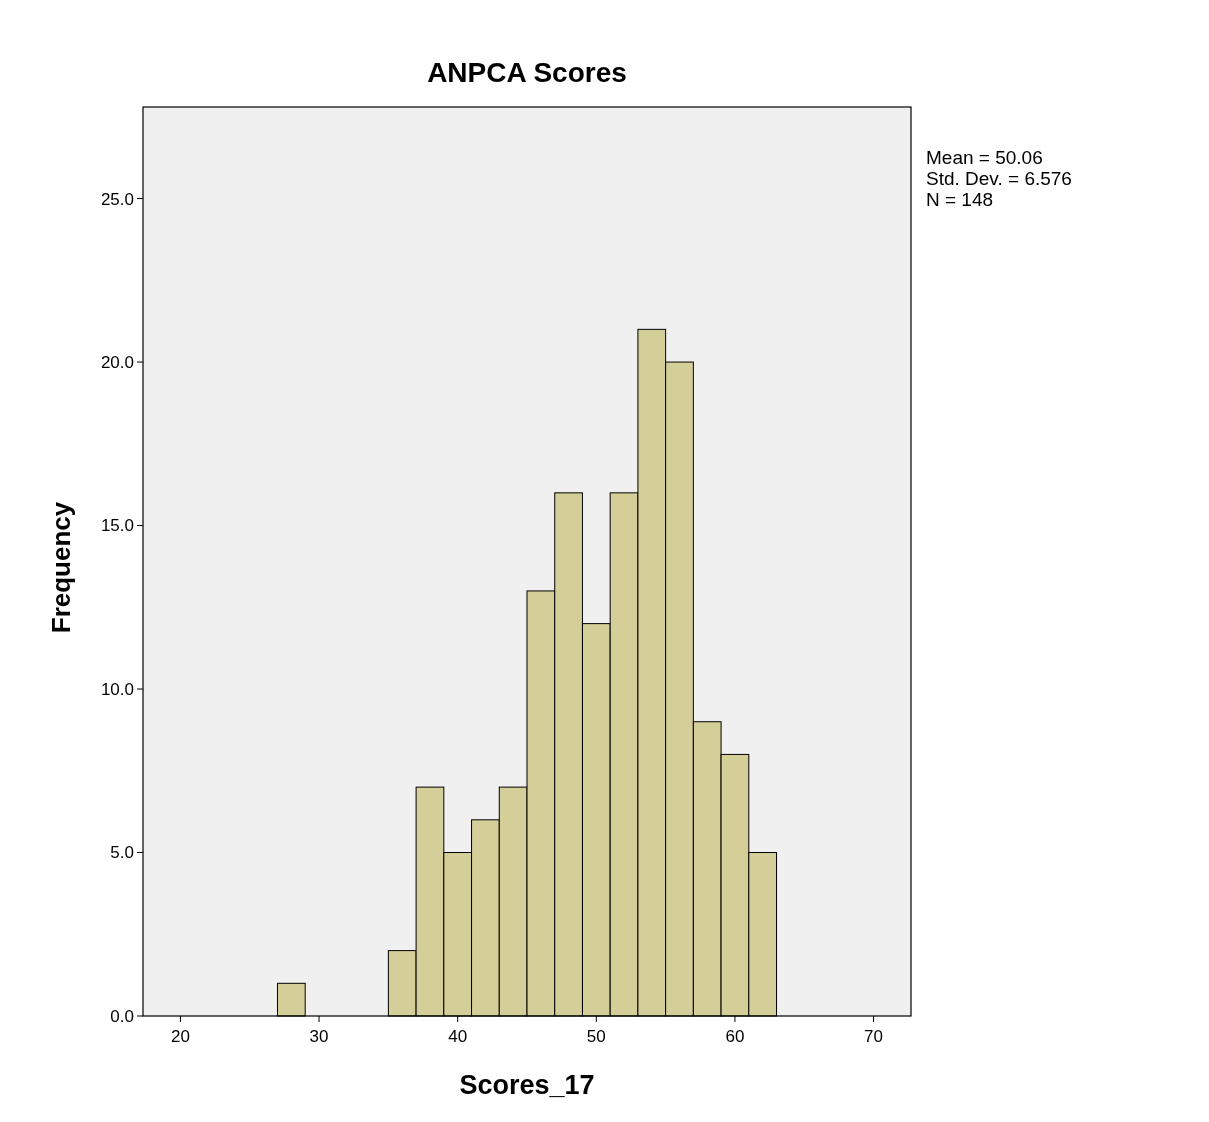 Image resolution: width=1209 pixels, height=1122 pixels. What do you see at coordinates (319, 1036) in the screenshot?
I see `x-tick-label: 30` at bounding box center [319, 1036].